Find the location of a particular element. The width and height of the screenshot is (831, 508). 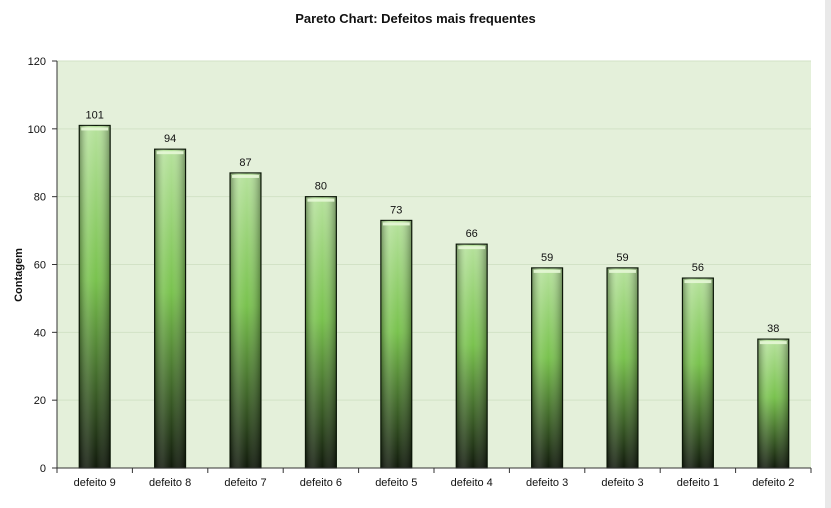

x-tick-label: defeito 6 is located at coordinates (321, 483).